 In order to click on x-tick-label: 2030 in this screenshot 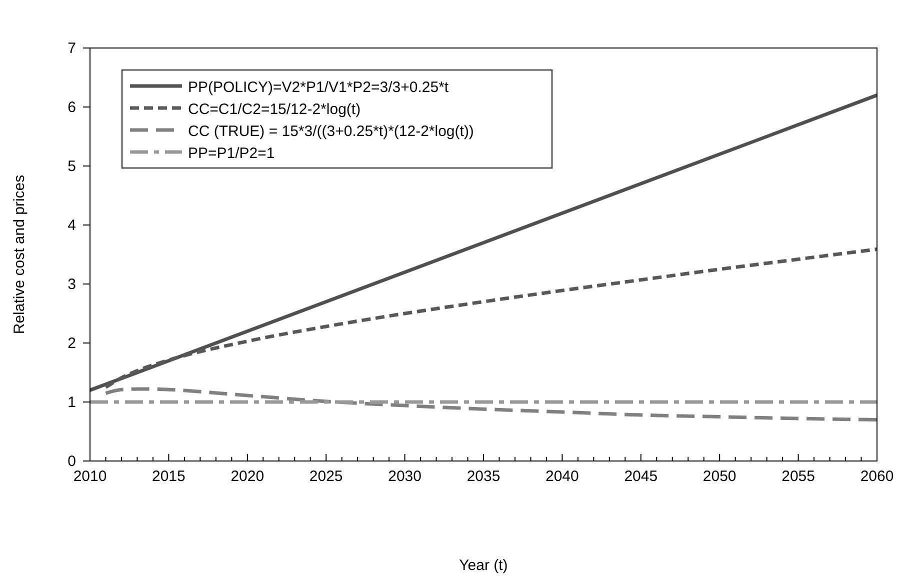, I will do `click(405, 476)`.